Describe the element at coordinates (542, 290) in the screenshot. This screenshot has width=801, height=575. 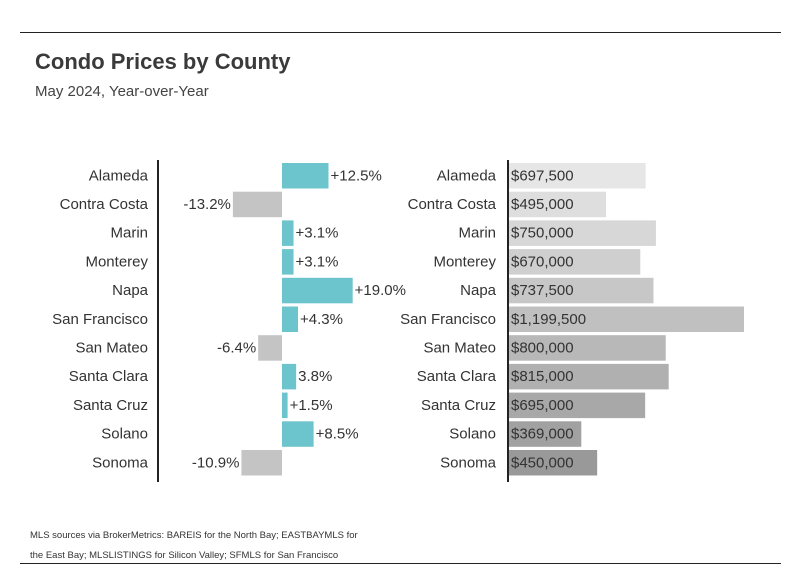
I see `price-data-label: $737,500` at that location.